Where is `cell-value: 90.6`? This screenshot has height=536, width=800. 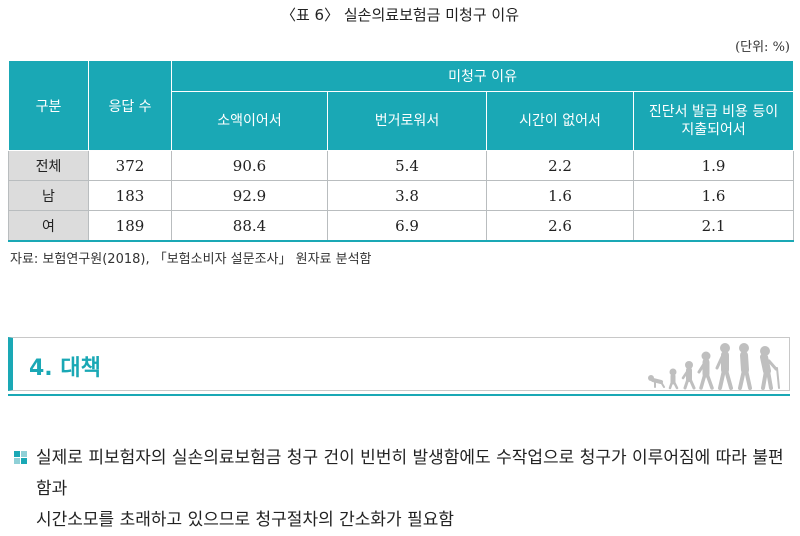 cell-value: 90.6 is located at coordinates (249, 165).